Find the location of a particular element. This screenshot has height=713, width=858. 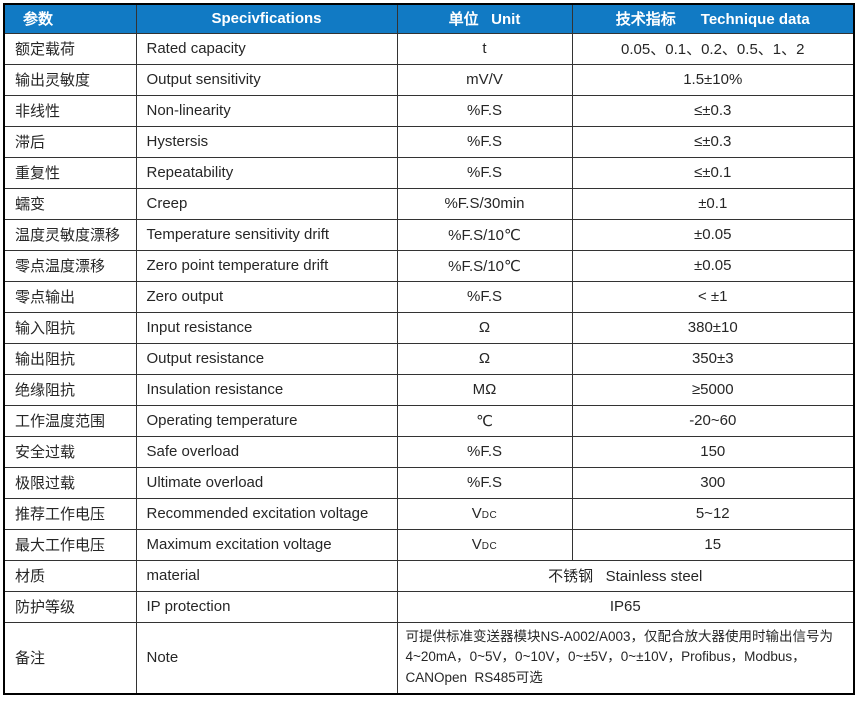

param-cell: 重复性 is located at coordinates (70, 172).